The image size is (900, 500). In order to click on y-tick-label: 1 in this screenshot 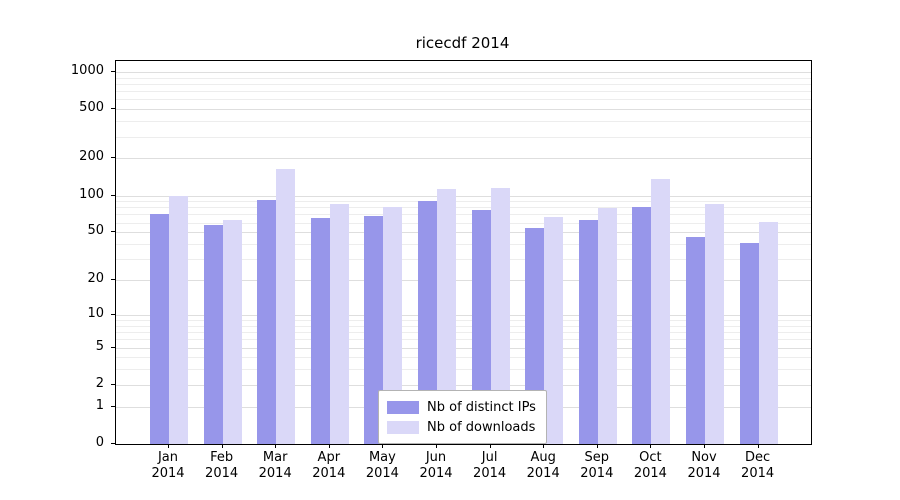, I will do `click(99, 405)`.